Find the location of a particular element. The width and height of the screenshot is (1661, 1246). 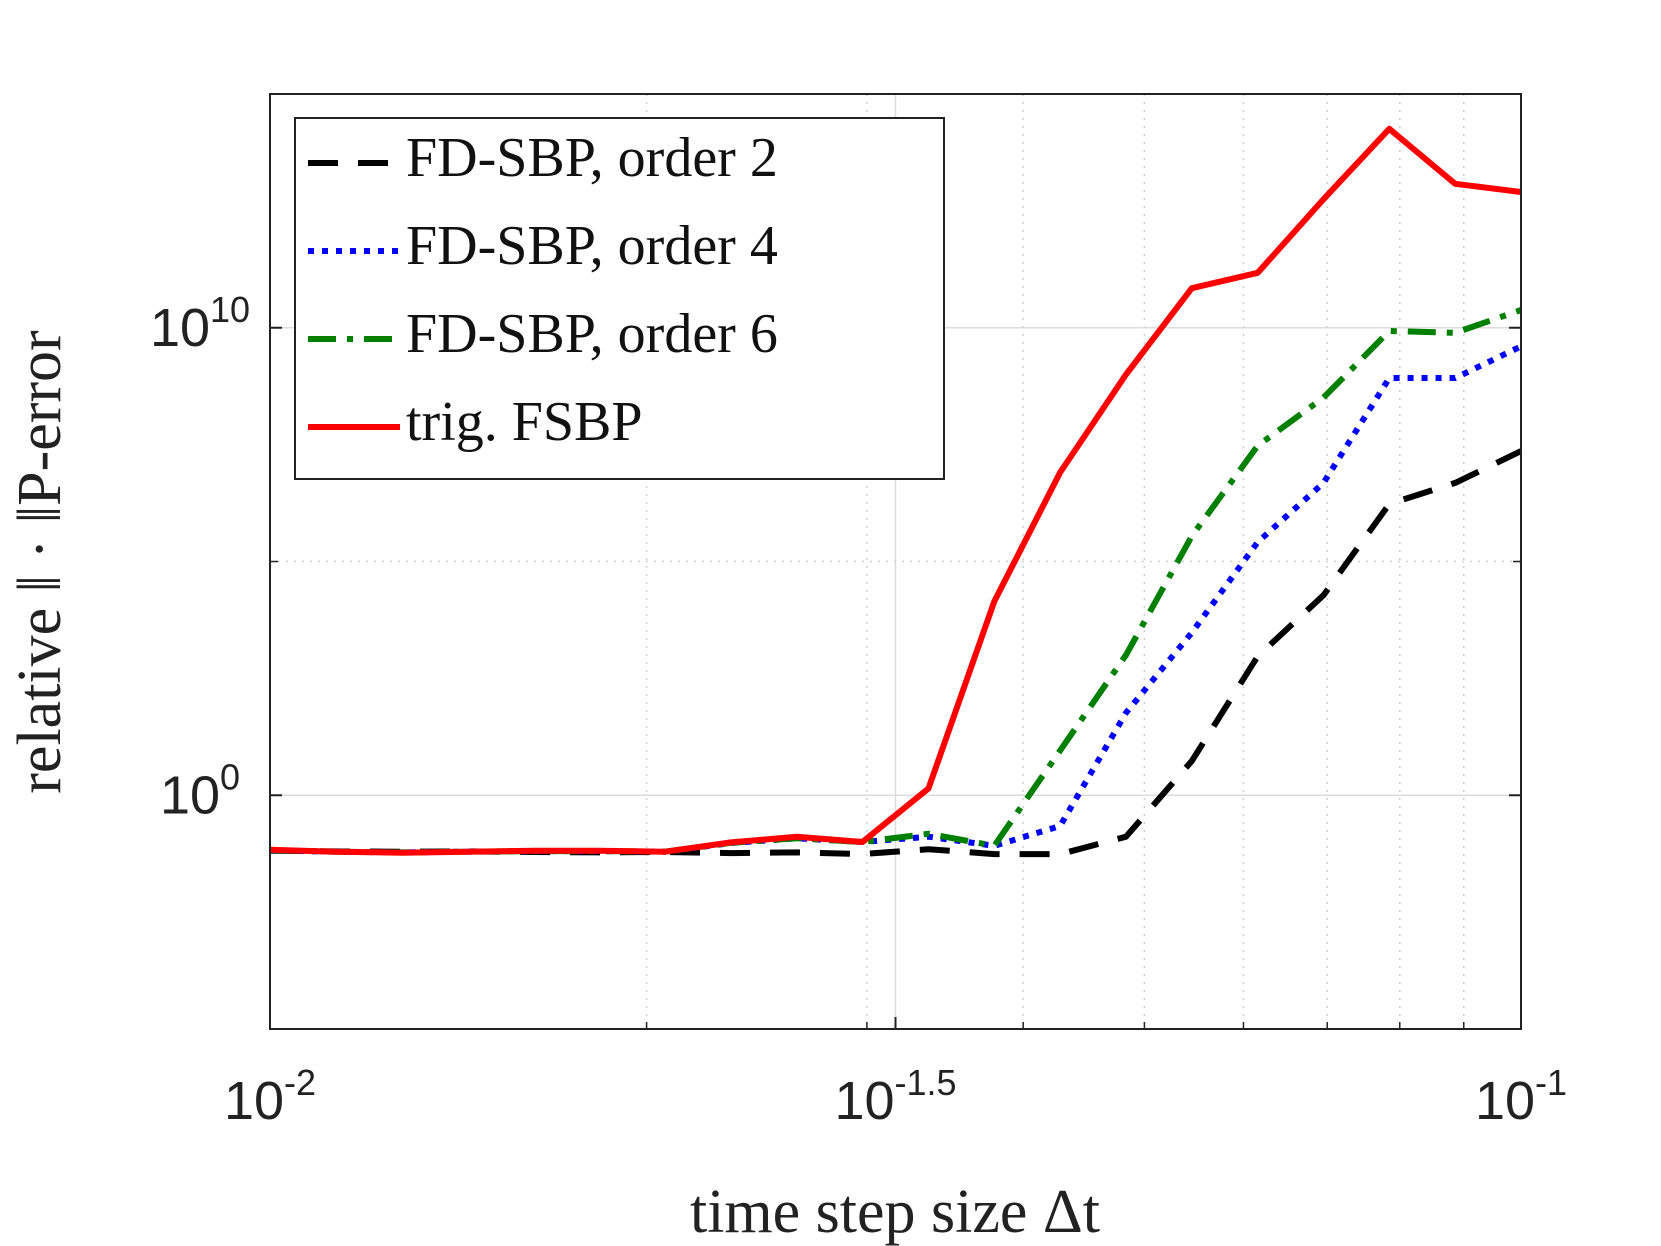

tick-label: 10-1.5 is located at coordinates (895, 1096).